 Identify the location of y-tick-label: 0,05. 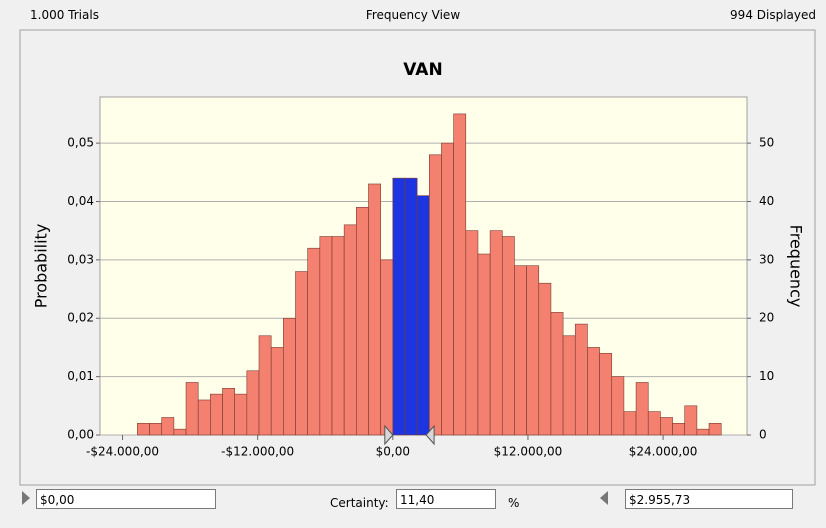
(80, 143).